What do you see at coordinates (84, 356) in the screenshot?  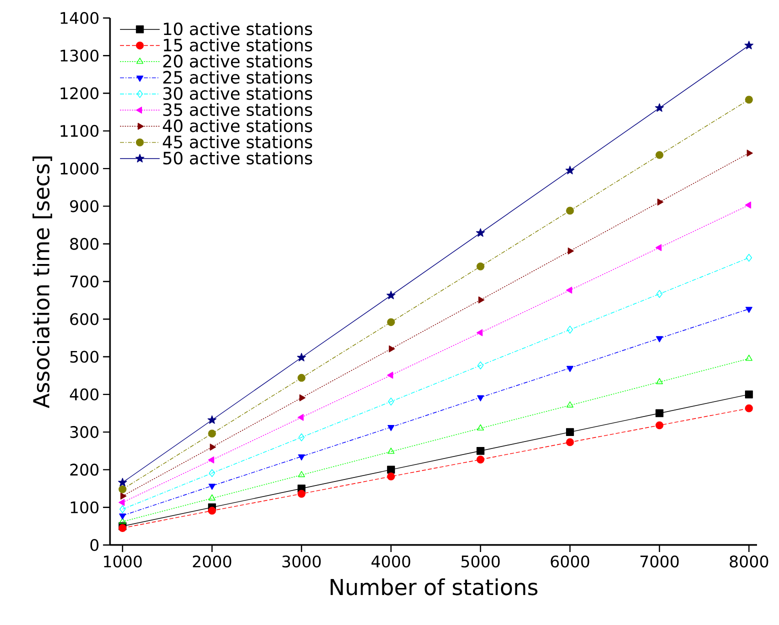 I see `y-tick-label: 500` at bounding box center [84, 356].